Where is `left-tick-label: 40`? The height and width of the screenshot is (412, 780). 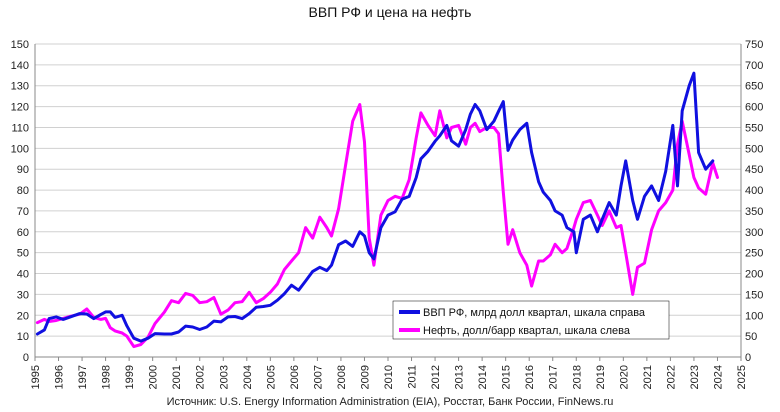
left-tick-label: 40 is located at coordinates (23, 275).